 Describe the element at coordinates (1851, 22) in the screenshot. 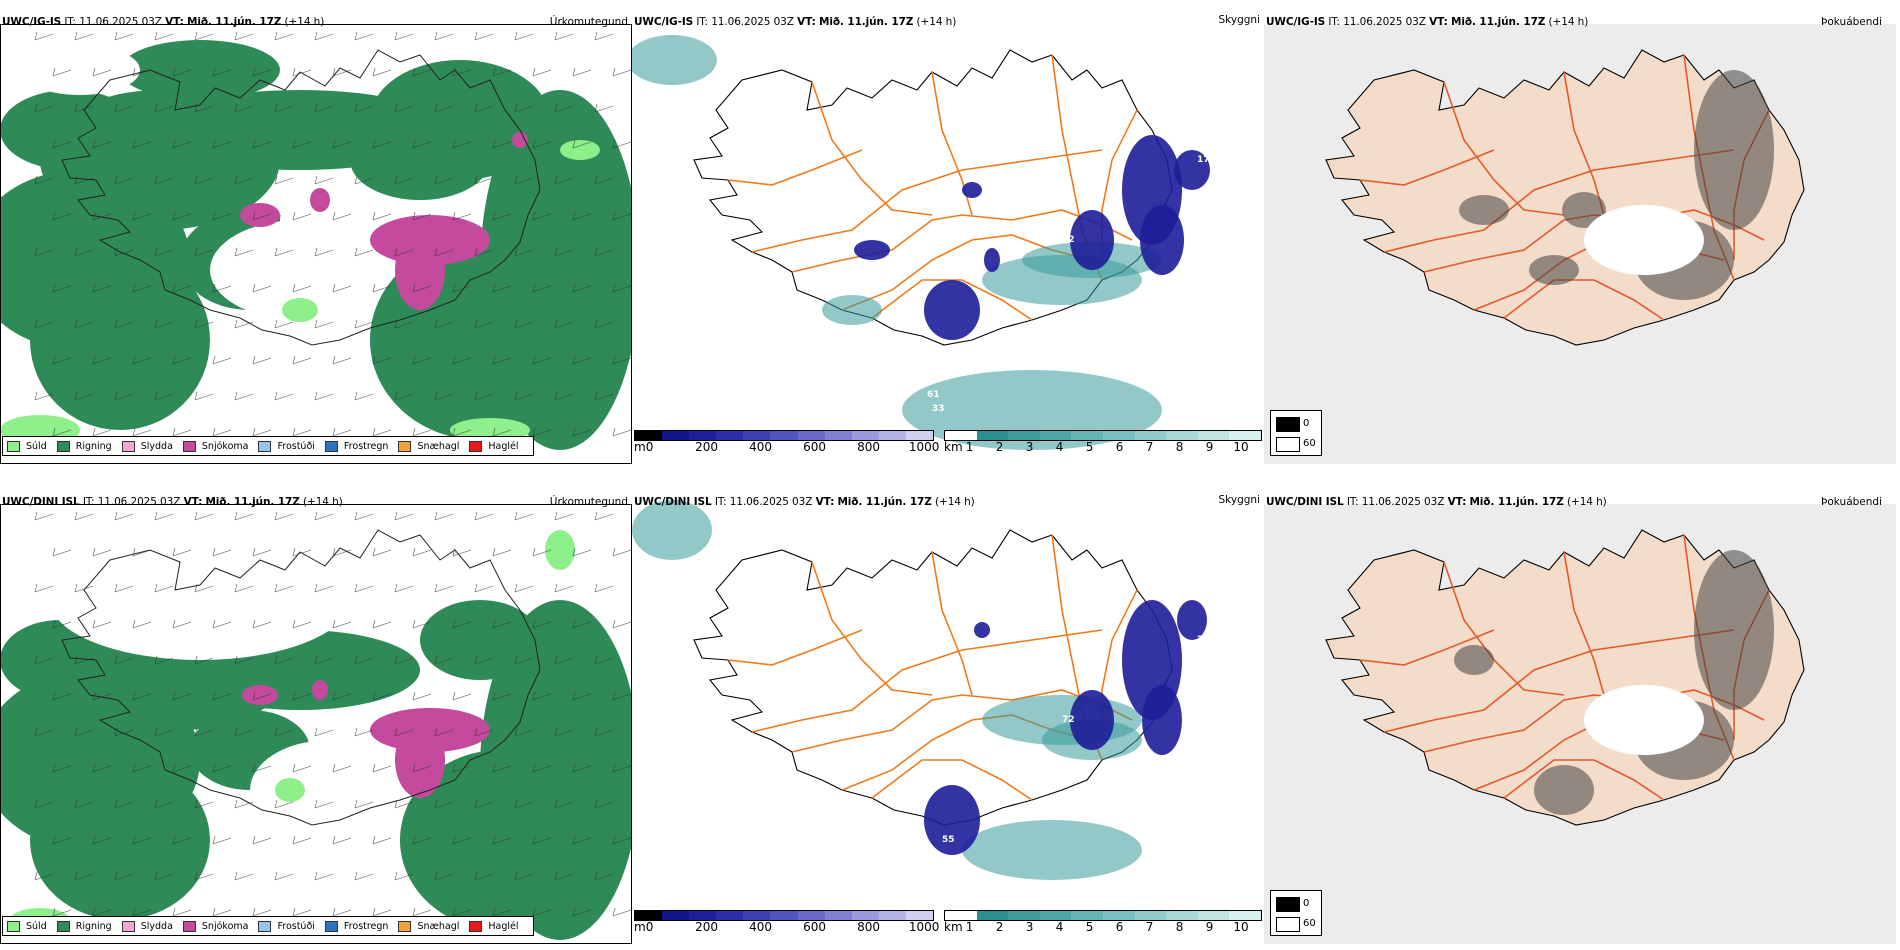

I see `panel-title: Þokuábendi` at that location.